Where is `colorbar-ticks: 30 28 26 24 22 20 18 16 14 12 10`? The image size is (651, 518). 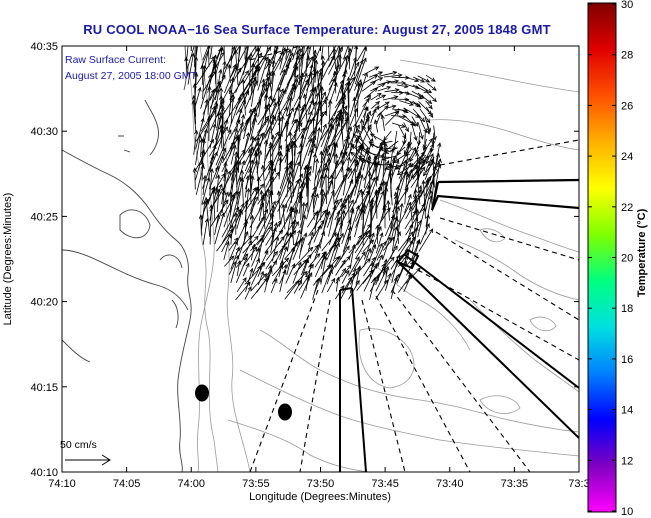
colorbar-ticks: 30 28 26 24 22 20 18 16 14 12 10 is located at coordinates (610, 259).